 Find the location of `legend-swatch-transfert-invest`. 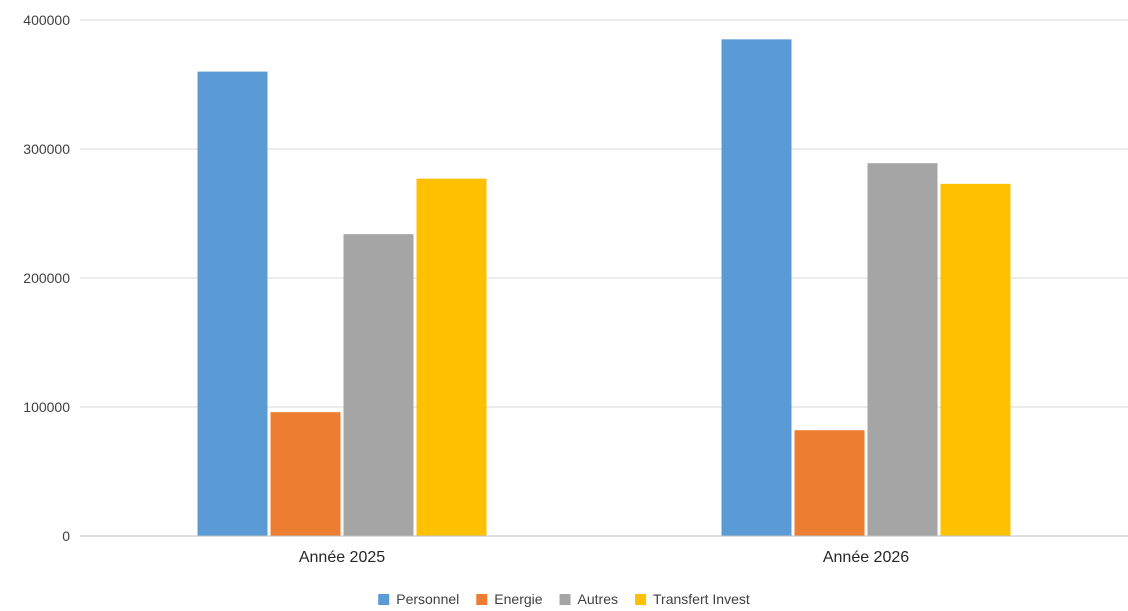

legend-swatch-transfert-invest is located at coordinates (641, 599).